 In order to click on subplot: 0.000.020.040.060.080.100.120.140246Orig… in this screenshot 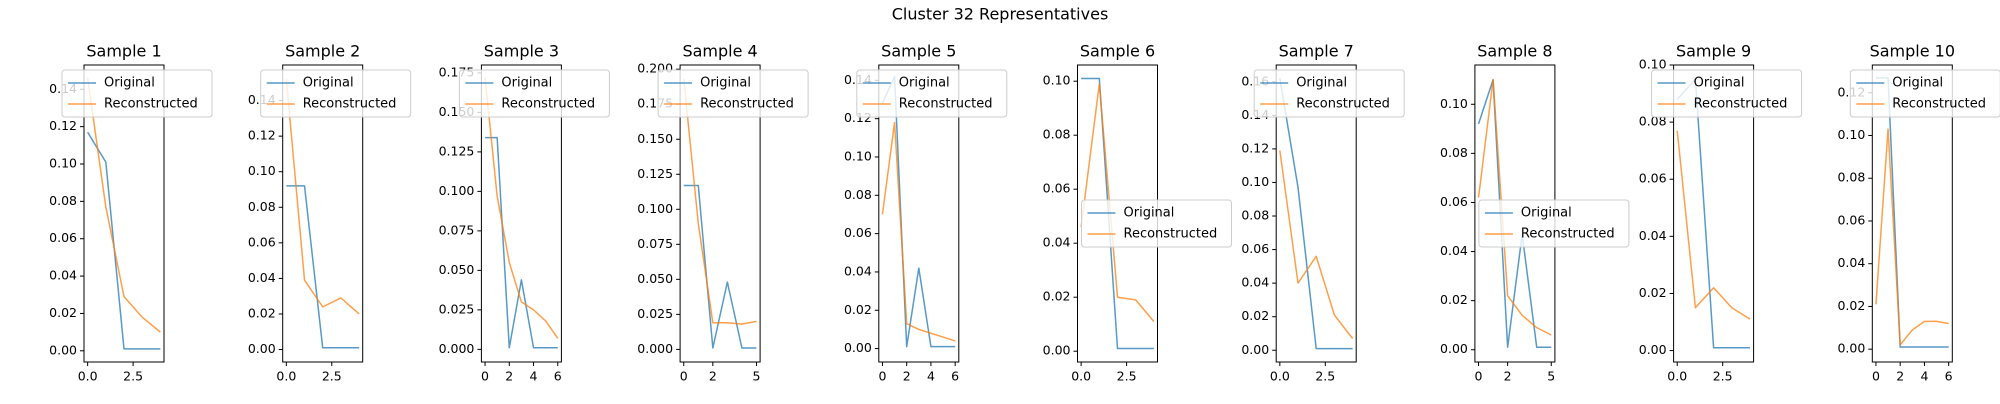, I will do `click(926, 213)`.